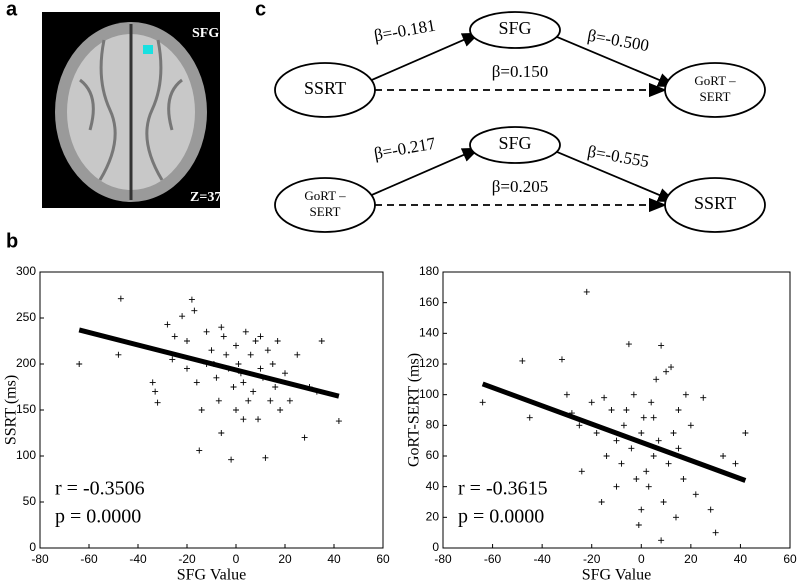  I want to click on panel-label: c, so click(260, 10).